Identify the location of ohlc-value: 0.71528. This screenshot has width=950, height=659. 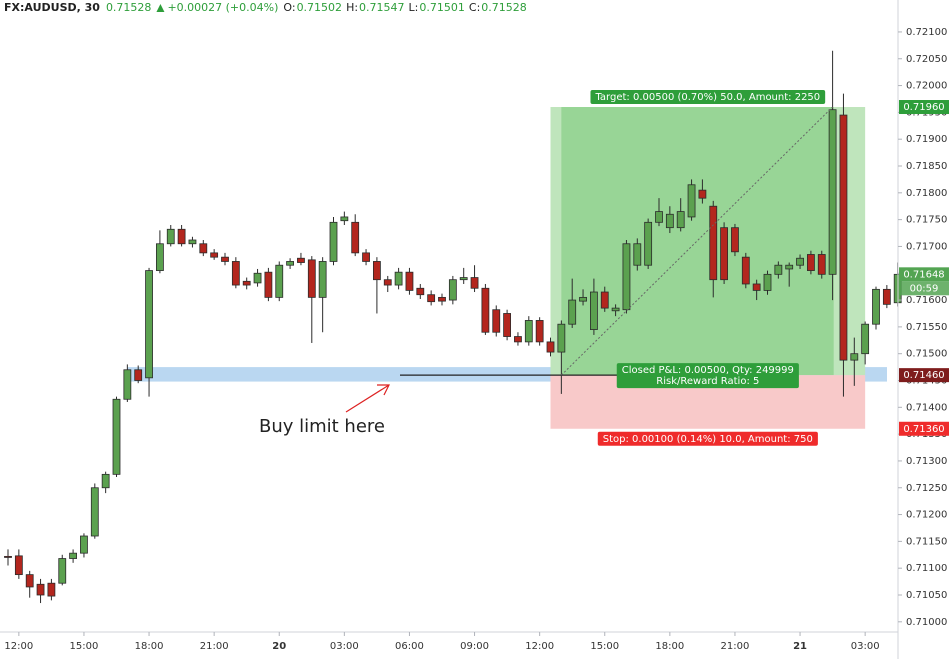
(504, 7).